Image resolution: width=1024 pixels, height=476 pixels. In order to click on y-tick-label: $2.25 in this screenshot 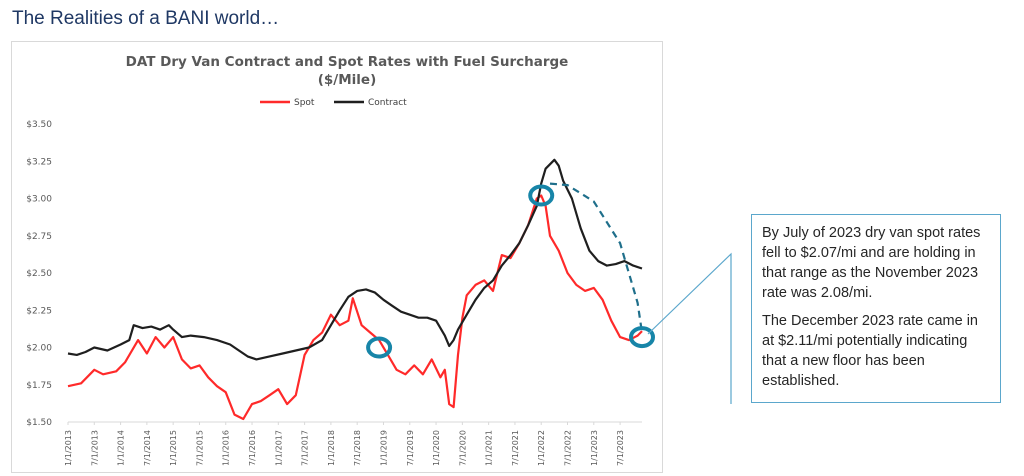, I will do `click(39, 311)`.